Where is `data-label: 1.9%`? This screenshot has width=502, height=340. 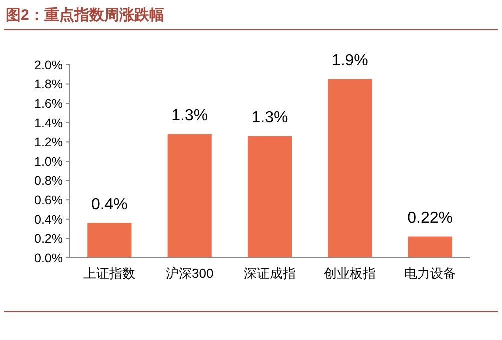
data-label: 1.9% is located at coordinates (350, 61).